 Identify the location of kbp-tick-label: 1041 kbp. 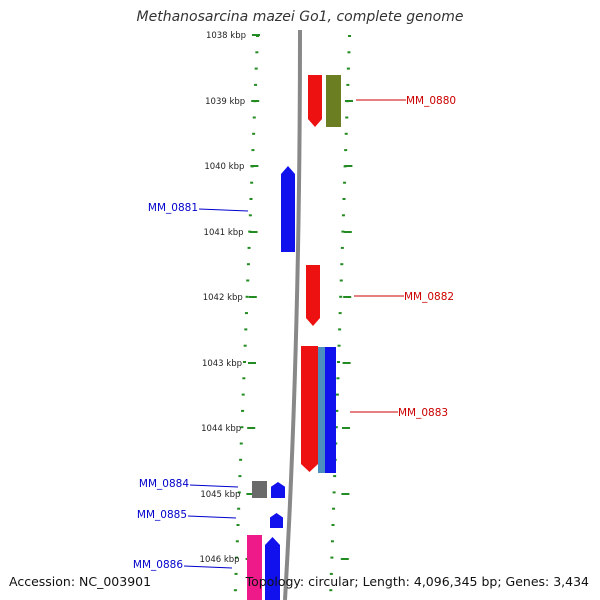
(224, 233).